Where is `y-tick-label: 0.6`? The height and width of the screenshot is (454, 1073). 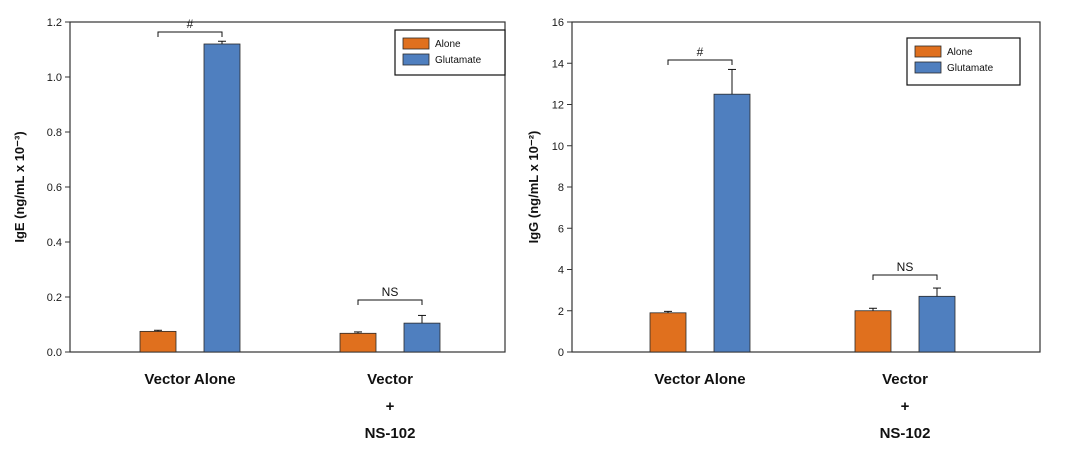
y-tick-label: 0.6 is located at coordinates (54, 188).